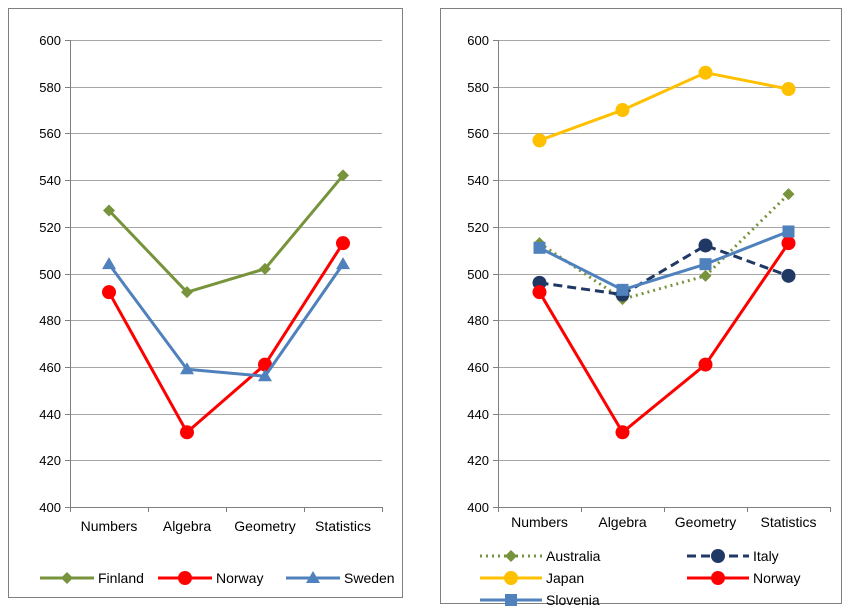 The image size is (849, 611). I want to click on legend-label: Slovenia, so click(573, 600).